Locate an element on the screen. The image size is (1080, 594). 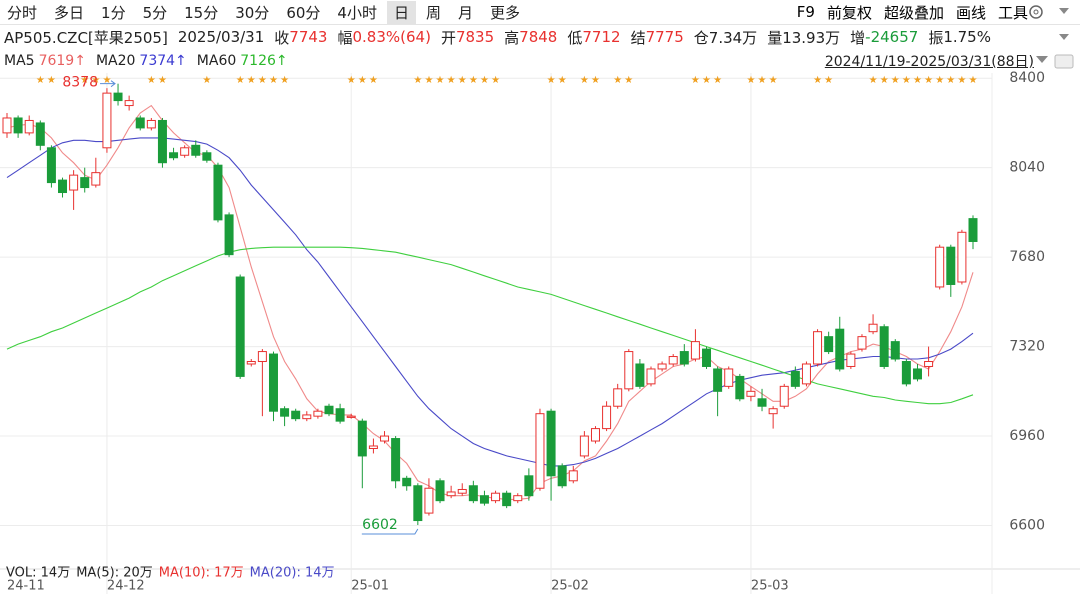
quote-value: 13.93万 is located at coordinates (811, 37).